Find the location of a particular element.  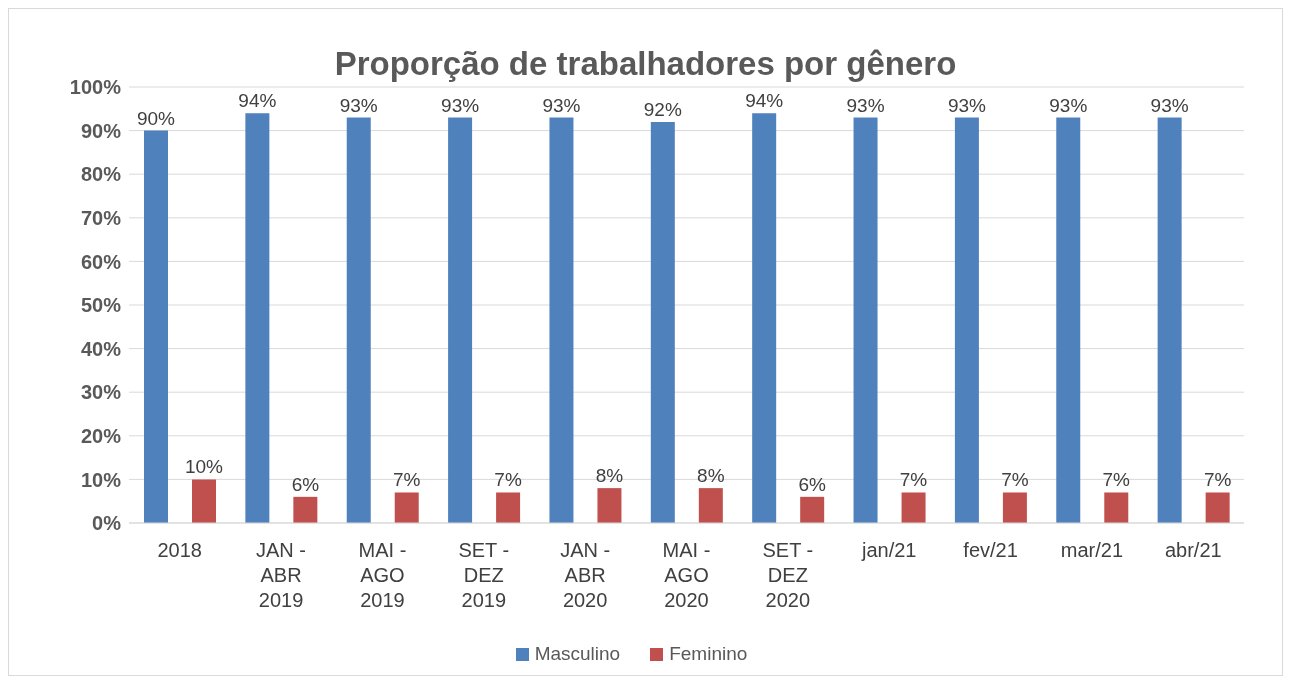

x-tick-label: mar/21 is located at coordinates (1092, 550).